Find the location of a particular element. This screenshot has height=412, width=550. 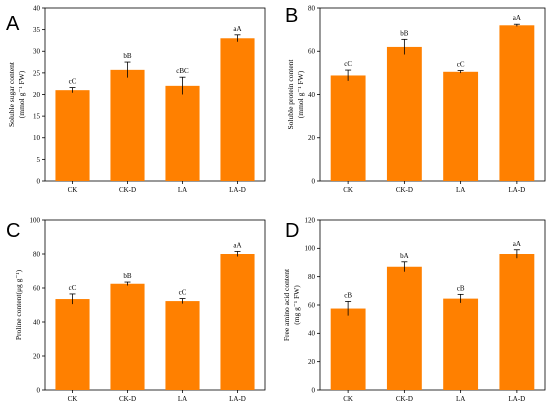

y-tick-label: 35 is located at coordinates (37, 30).